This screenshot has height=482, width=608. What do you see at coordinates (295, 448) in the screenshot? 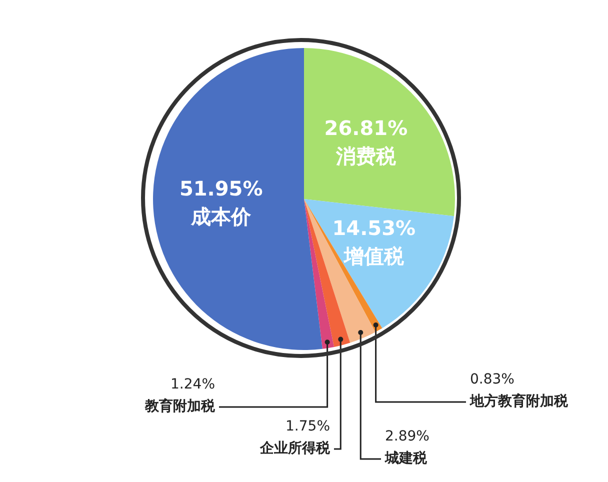
I see `slice-label: 企业所得税` at bounding box center [295, 448].